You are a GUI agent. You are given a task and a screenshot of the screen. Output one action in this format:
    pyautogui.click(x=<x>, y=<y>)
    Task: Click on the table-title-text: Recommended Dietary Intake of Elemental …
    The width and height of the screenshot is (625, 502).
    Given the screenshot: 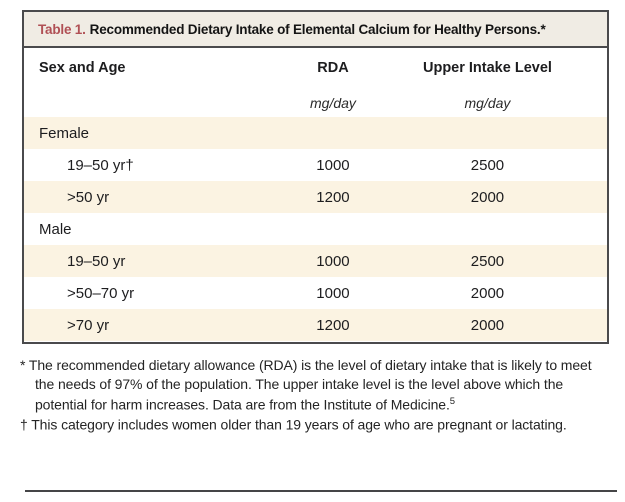 What is the action you would take?
    pyautogui.click(x=317, y=29)
    